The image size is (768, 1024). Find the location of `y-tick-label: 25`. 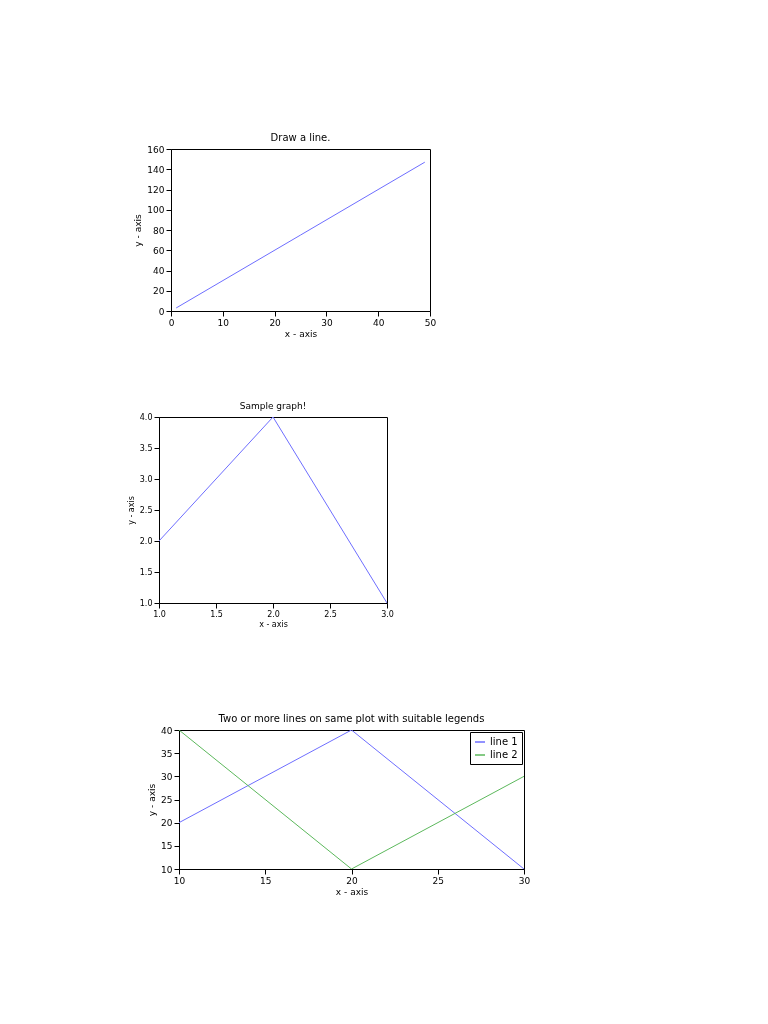

y-tick-label: 25 is located at coordinates (167, 800).